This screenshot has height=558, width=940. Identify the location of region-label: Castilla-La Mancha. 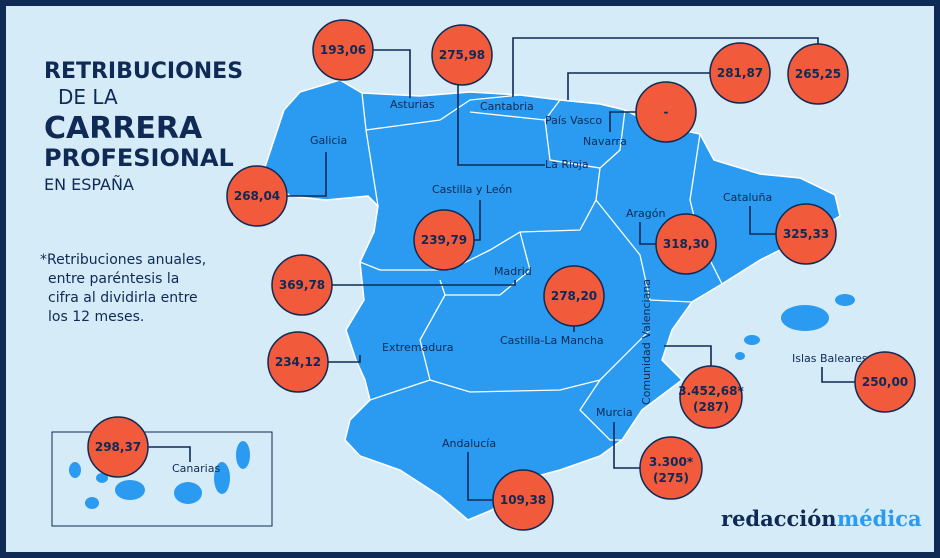
(552, 340).